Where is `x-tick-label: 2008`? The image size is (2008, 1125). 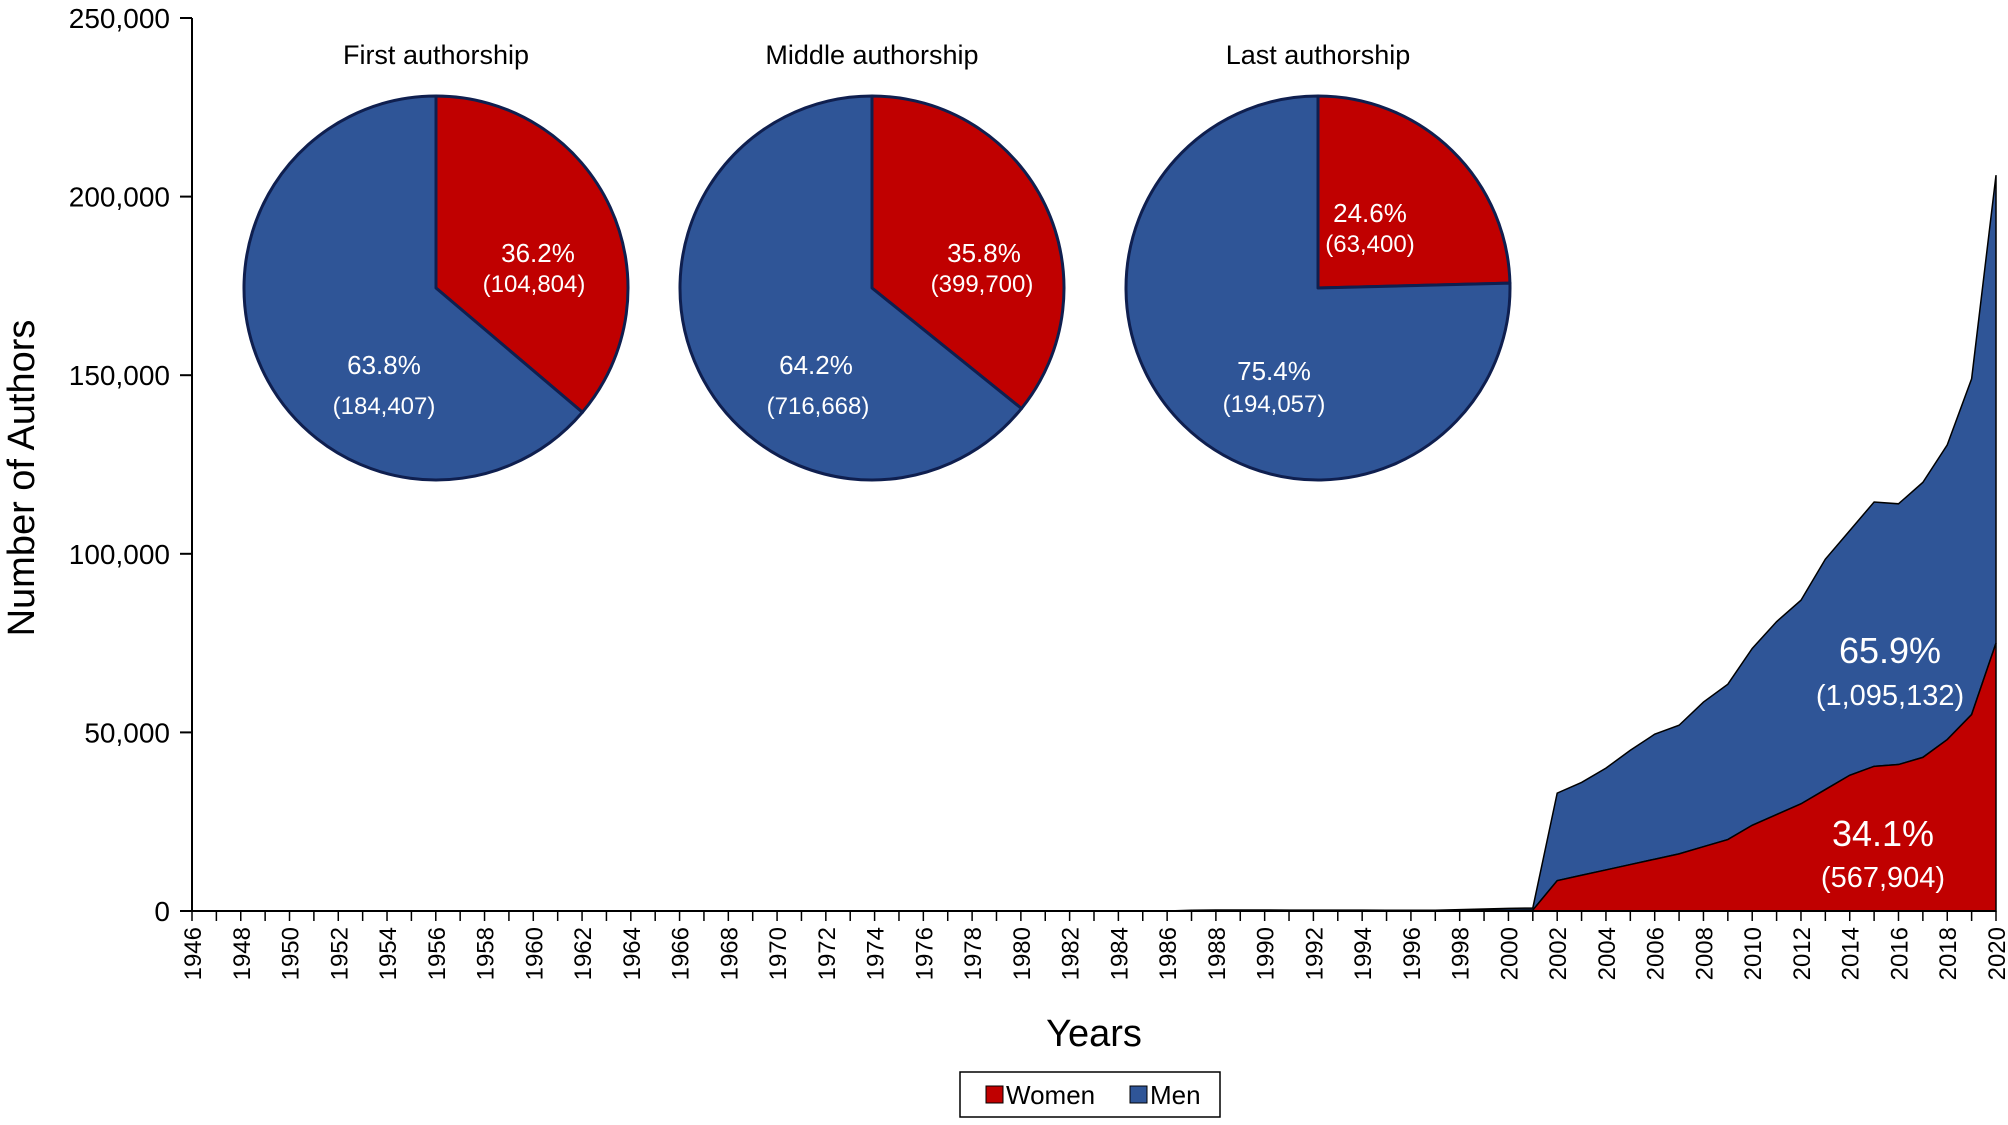 x-tick-label: 2008 is located at coordinates (1704, 953).